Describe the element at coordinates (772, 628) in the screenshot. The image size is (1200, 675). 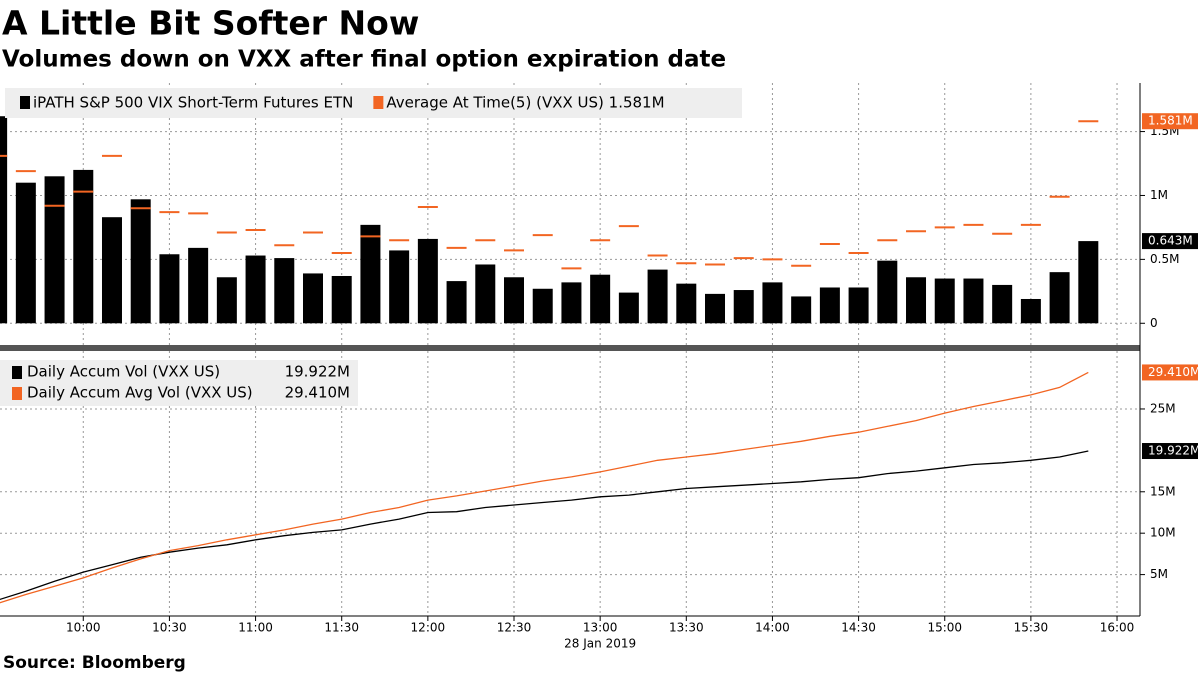
I see `x-tick-label: 14:00` at that location.